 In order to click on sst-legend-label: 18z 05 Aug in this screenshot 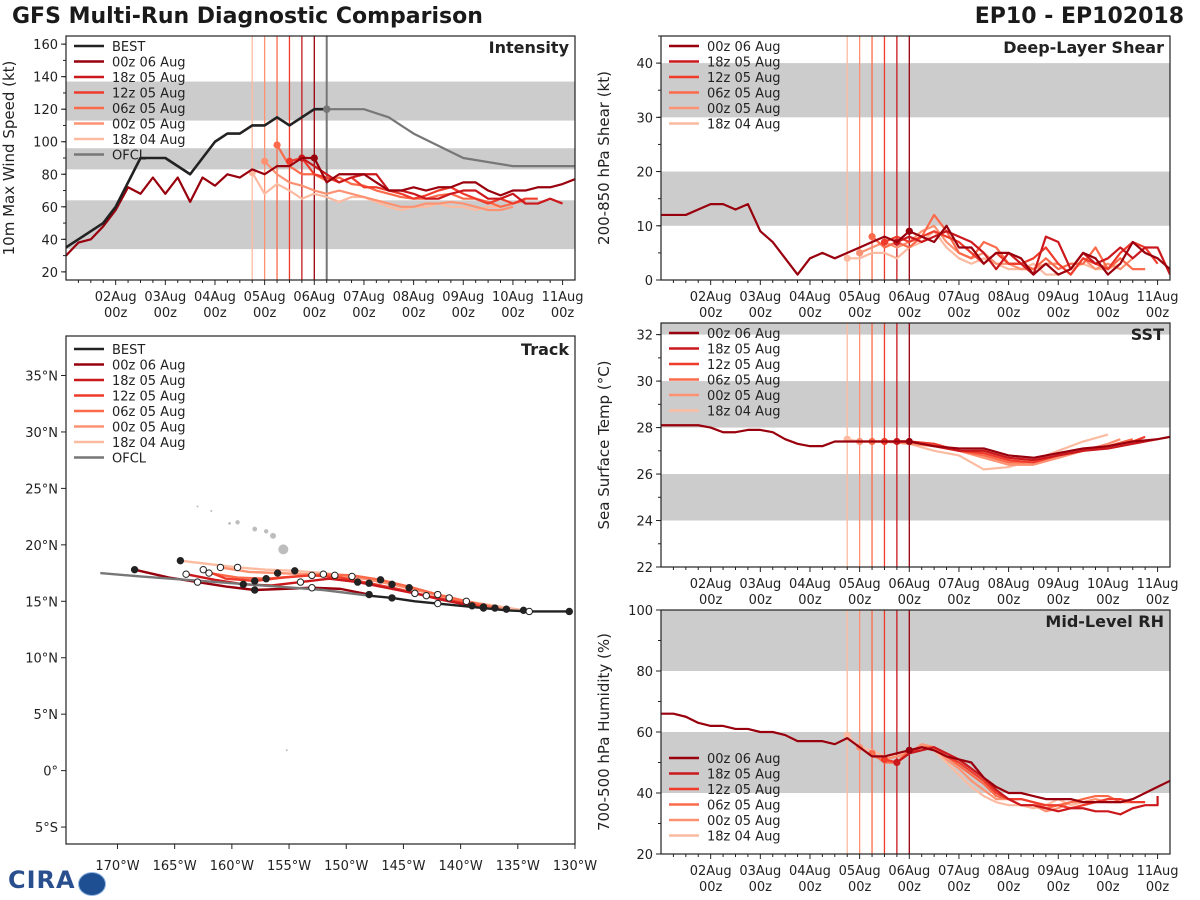, I will do `click(744, 350)`.